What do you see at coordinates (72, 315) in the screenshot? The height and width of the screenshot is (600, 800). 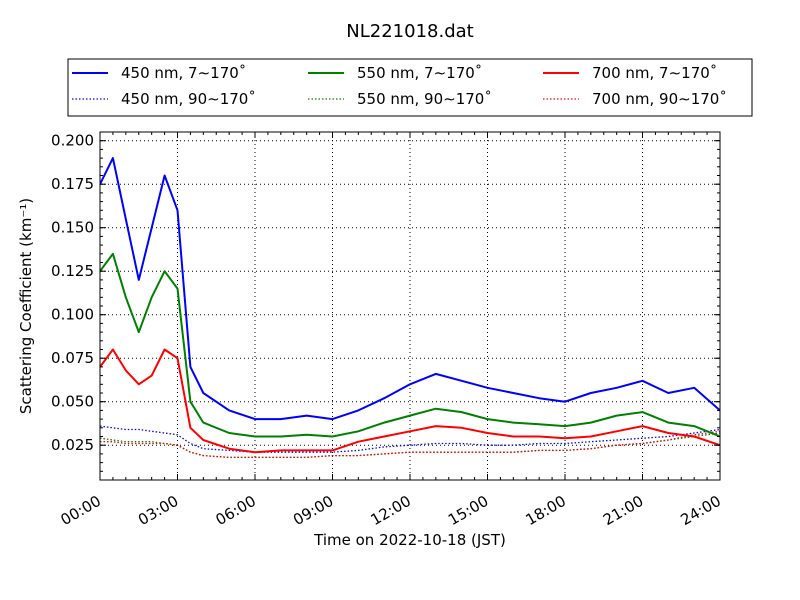 I see `y-tick-label: 0.100` at bounding box center [72, 315].